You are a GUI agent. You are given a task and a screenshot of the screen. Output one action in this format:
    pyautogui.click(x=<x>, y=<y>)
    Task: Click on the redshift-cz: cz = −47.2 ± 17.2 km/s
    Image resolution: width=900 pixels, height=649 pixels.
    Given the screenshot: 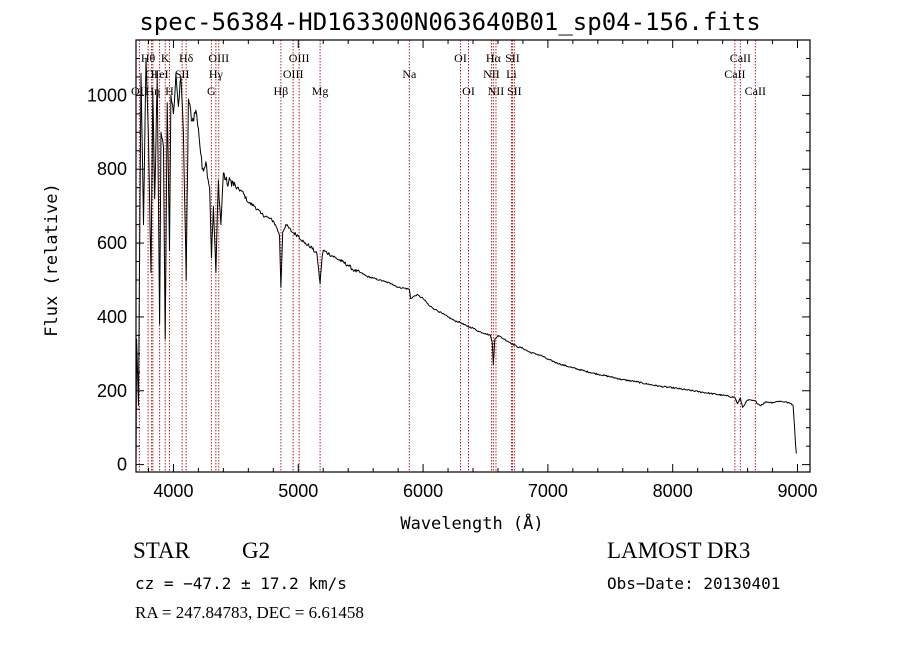 What is the action you would take?
    pyautogui.click(x=241, y=583)
    